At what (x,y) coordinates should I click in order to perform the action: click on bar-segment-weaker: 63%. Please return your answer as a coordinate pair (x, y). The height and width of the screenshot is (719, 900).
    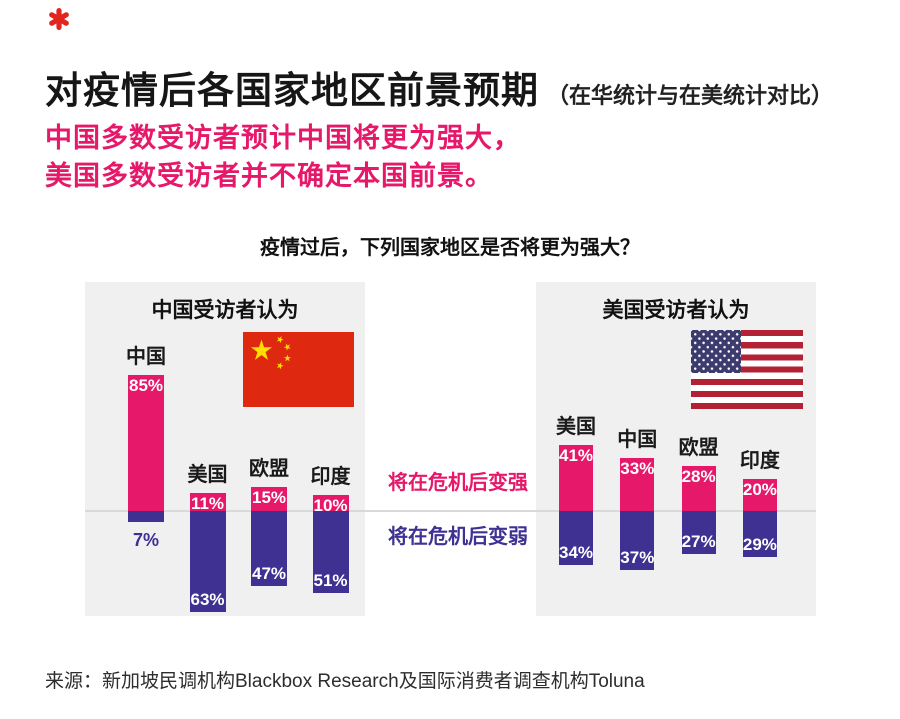
    Looking at the image, I should click on (207, 561).